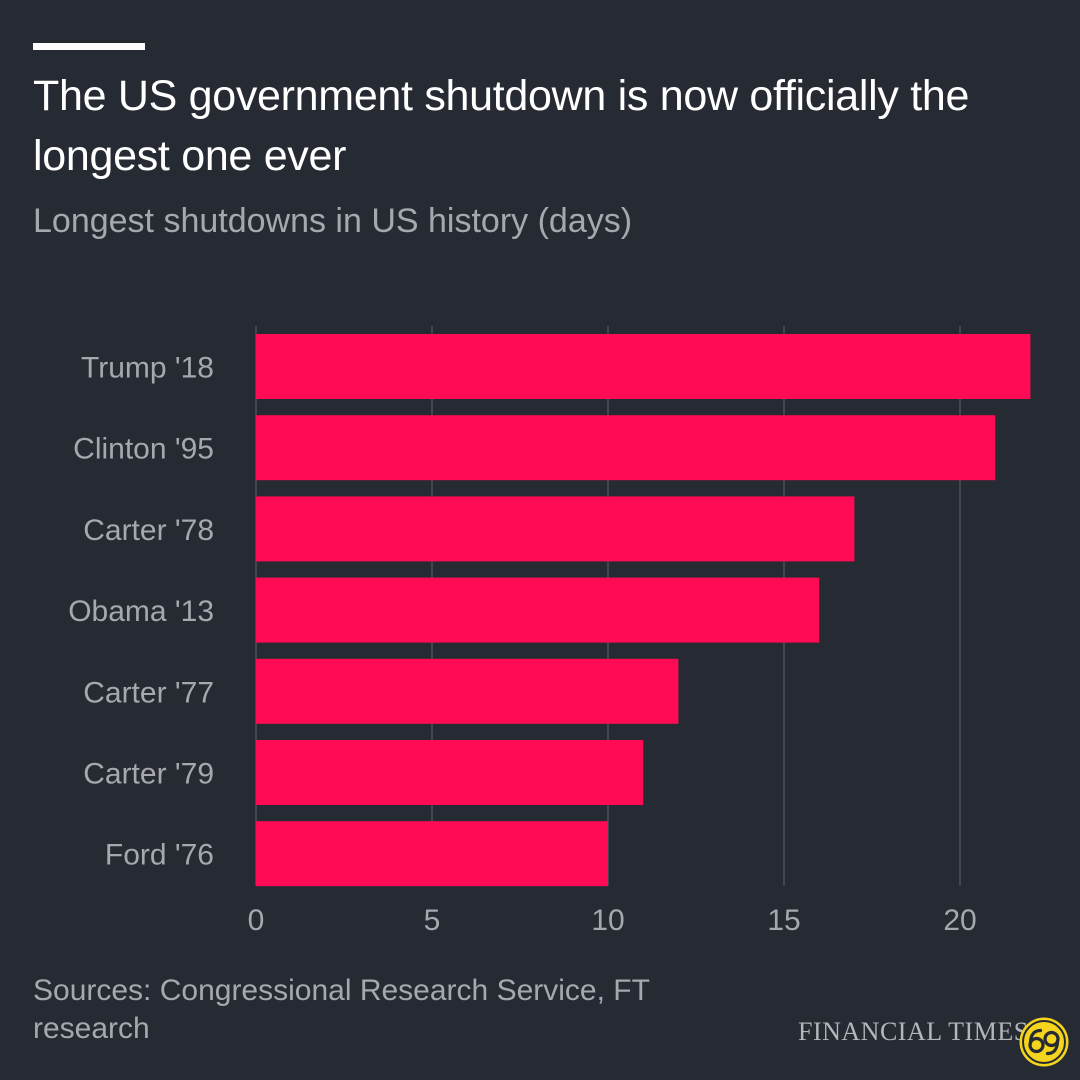  I want to click on category-label: Carter '78, so click(148, 530).